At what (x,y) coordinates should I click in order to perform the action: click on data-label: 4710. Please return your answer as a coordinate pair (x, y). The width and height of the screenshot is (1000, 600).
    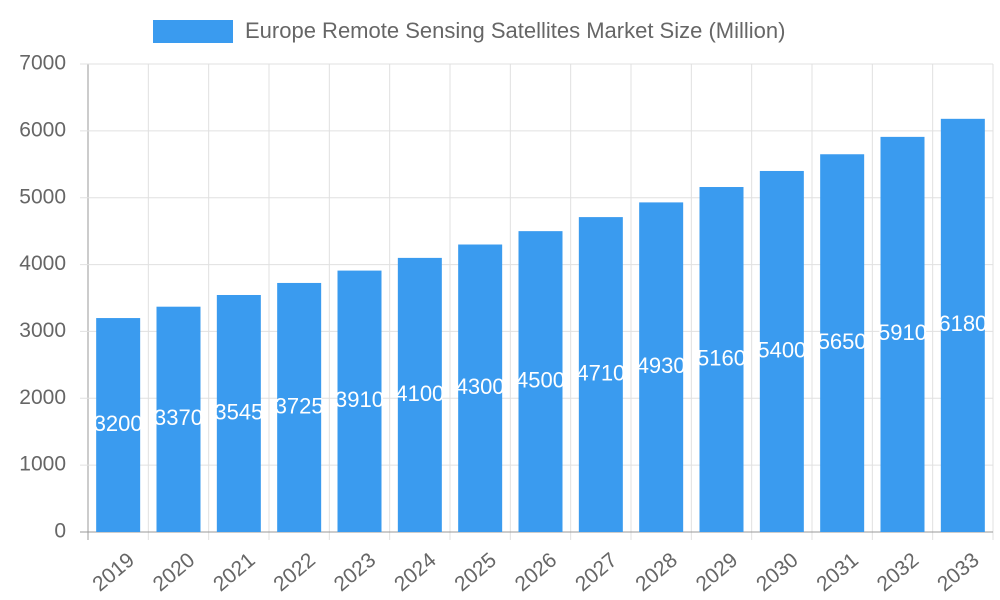
    Looking at the image, I should click on (600, 372).